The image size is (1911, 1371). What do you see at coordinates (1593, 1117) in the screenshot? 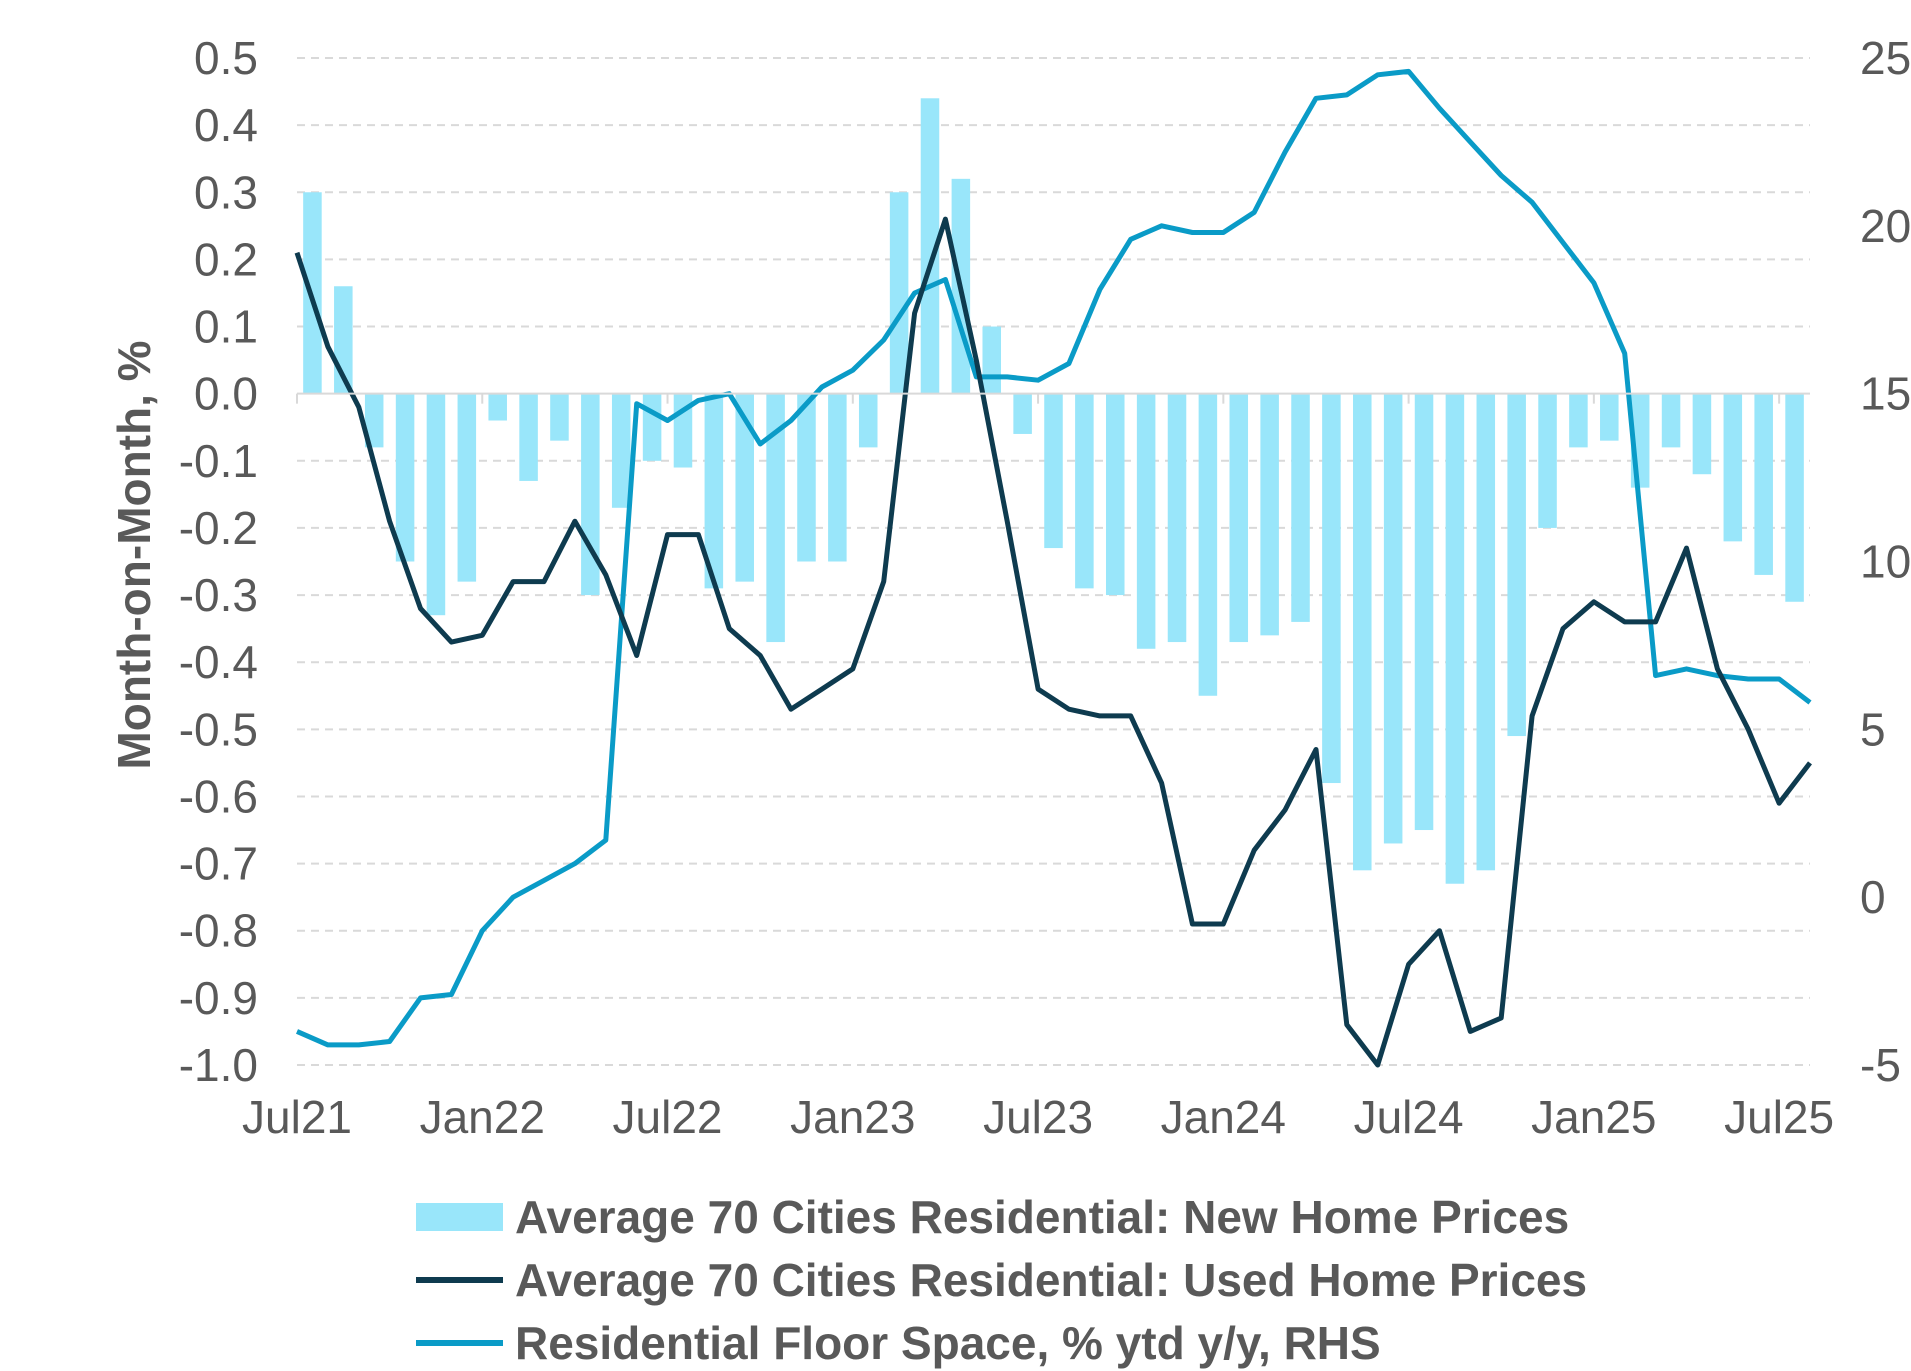
I see `x-axis-tick-label: Jan25` at bounding box center [1593, 1117].